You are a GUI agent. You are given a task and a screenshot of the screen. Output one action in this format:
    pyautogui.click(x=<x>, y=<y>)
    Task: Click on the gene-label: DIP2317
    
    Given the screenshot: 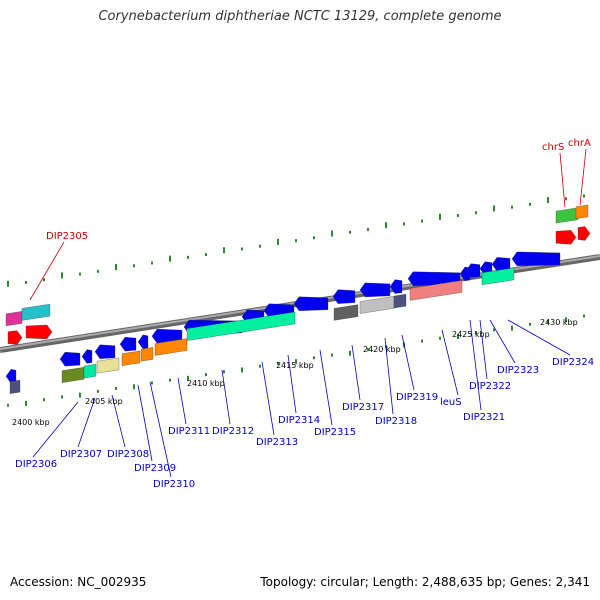 What is the action you would take?
    pyautogui.click(x=363, y=407)
    